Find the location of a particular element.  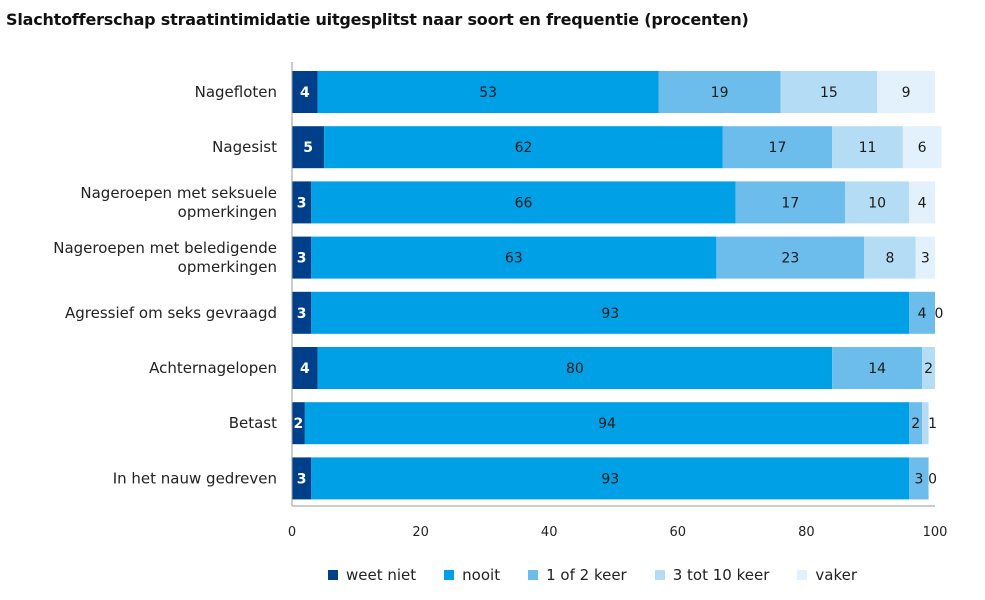

data-label: 66 is located at coordinates (524, 203).